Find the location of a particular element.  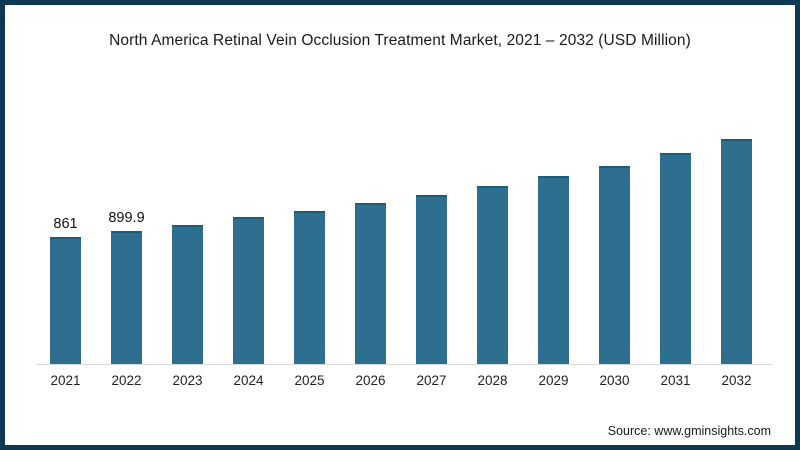

bar-2027 is located at coordinates (431, 280).